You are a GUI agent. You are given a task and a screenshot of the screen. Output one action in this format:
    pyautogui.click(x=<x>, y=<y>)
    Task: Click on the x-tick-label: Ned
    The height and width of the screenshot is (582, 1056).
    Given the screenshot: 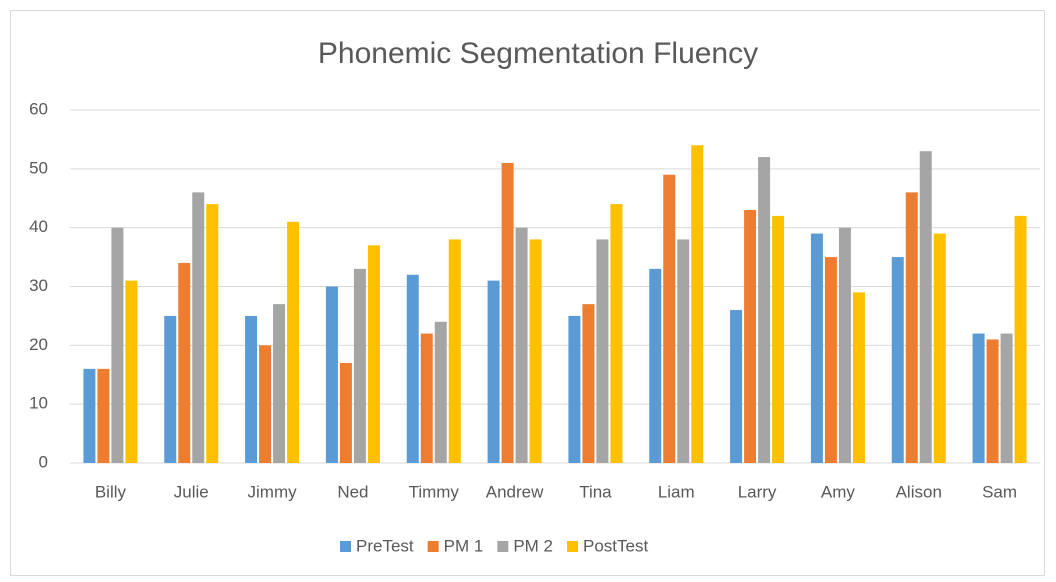 What is the action you would take?
    pyautogui.click(x=352, y=491)
    